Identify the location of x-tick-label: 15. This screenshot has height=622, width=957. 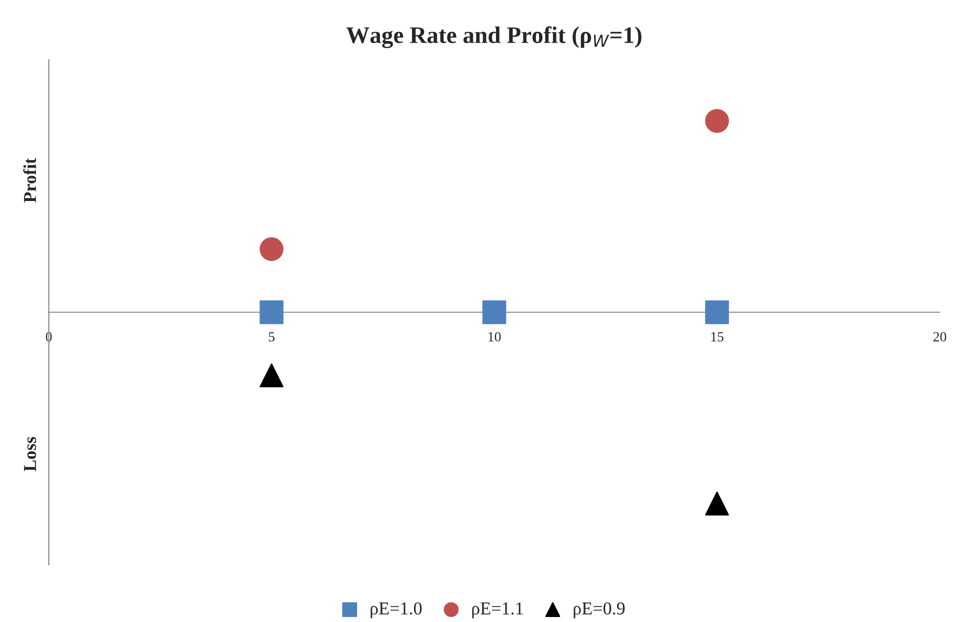
(717, 337).